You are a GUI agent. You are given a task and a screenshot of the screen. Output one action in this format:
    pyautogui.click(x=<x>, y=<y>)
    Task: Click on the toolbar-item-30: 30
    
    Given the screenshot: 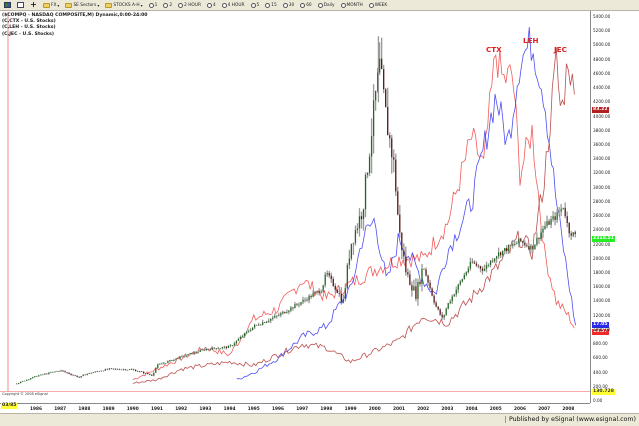 What is the action you would take?
    pyautogui.click(x=288, y=5)
    